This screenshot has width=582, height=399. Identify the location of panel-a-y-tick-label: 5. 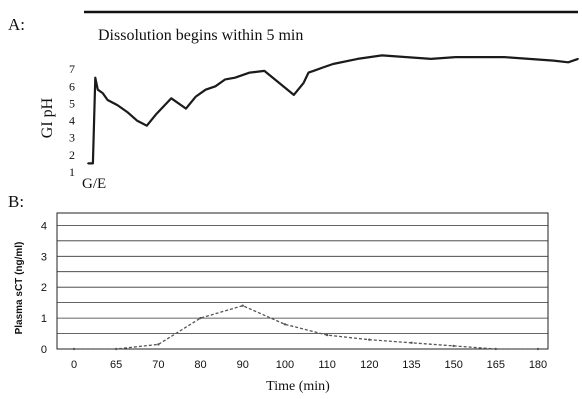
(72, 103).